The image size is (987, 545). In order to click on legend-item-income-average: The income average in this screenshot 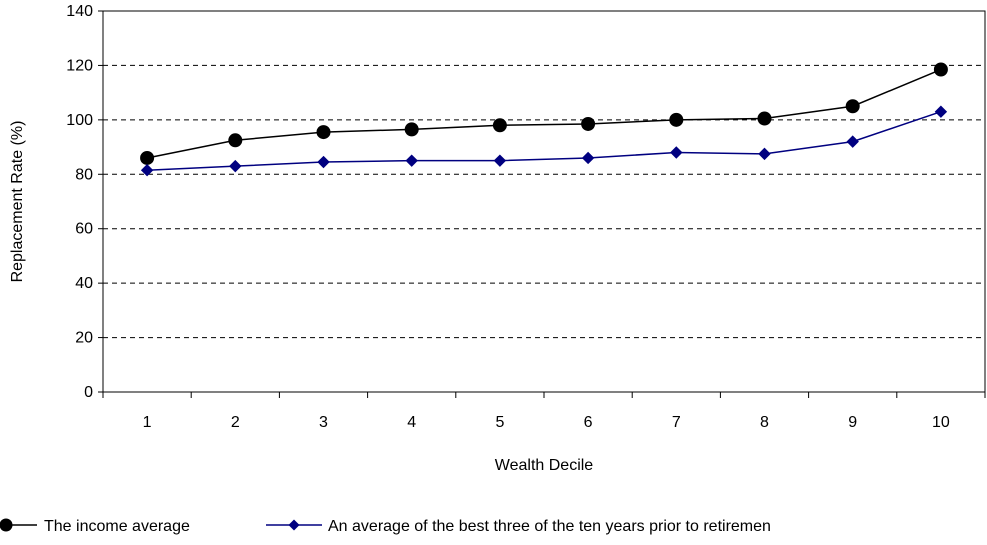, I will do `click(95, 526)`.